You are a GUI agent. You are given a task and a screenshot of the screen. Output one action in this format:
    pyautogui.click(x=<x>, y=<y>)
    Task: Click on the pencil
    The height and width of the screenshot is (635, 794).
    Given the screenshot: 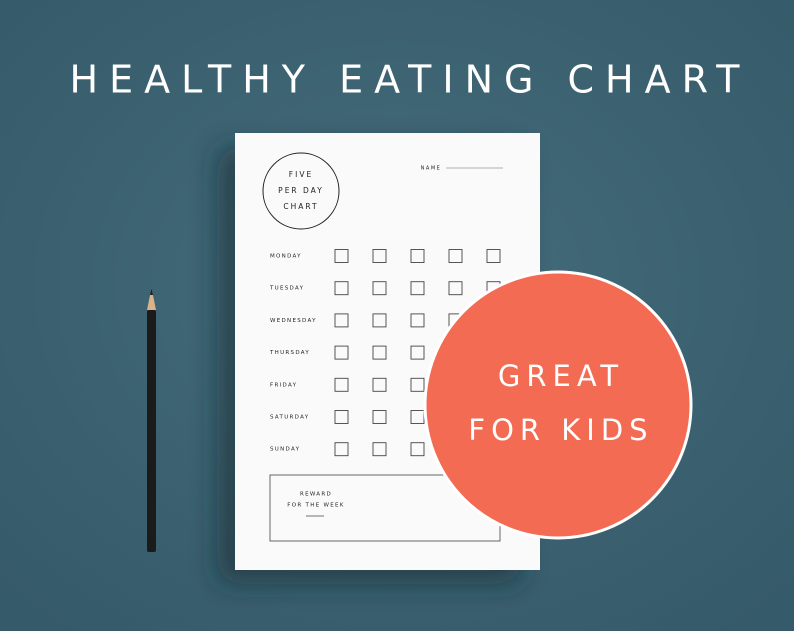 What is the action you would take?
    pyautogui.click(x=151, y=420)
    